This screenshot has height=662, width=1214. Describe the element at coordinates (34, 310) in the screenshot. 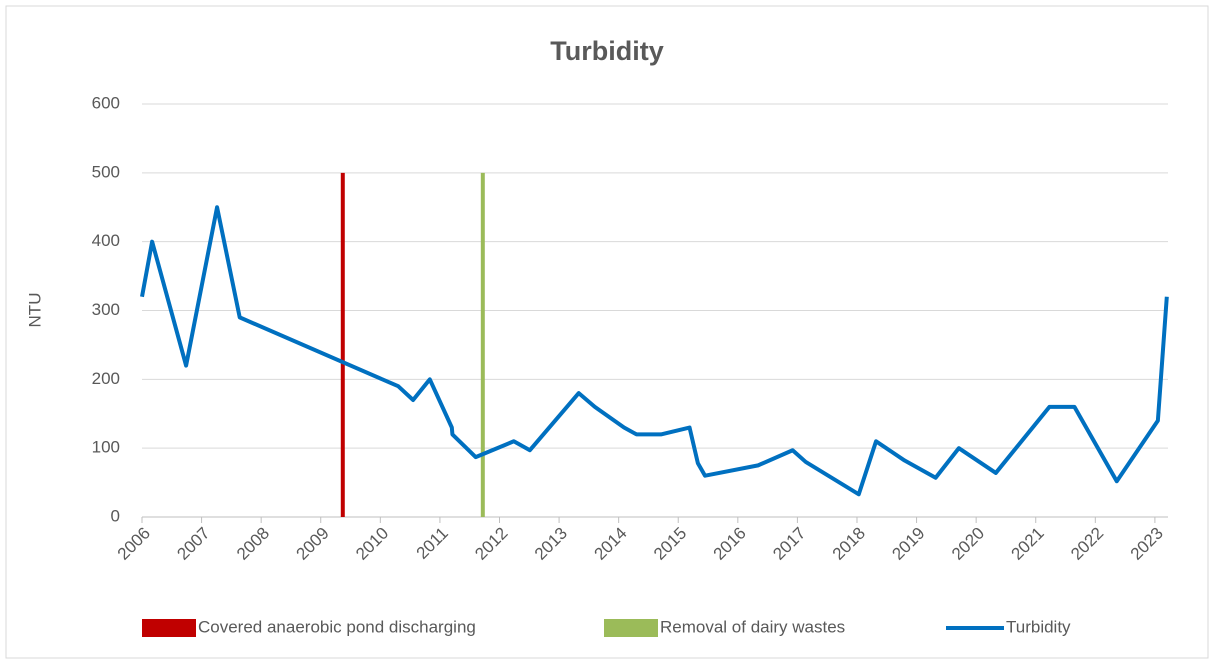

I see `y-axis-label: NTU` at that location.